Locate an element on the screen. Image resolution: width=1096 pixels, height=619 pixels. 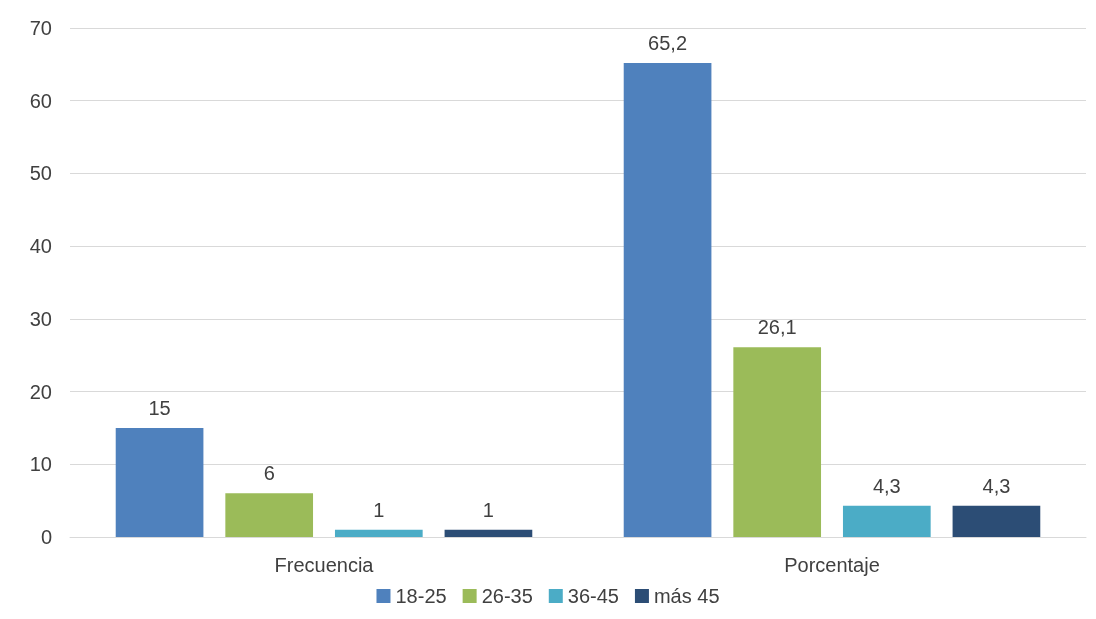
x-tick-label: Porcentaje is located at coordinates (832, 565).